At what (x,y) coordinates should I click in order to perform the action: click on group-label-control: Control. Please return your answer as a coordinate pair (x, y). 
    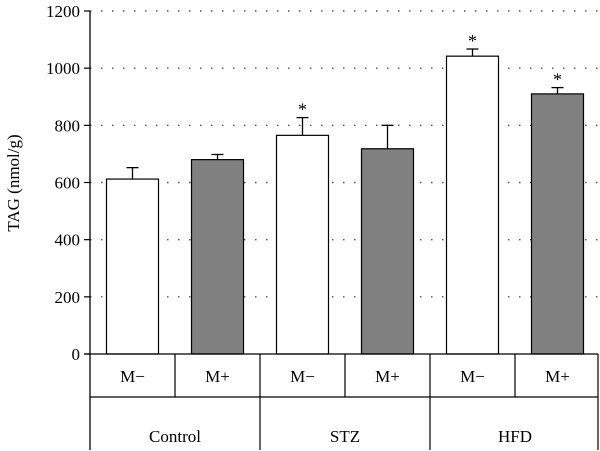
    Looking at the image, I should click on (175, 436).